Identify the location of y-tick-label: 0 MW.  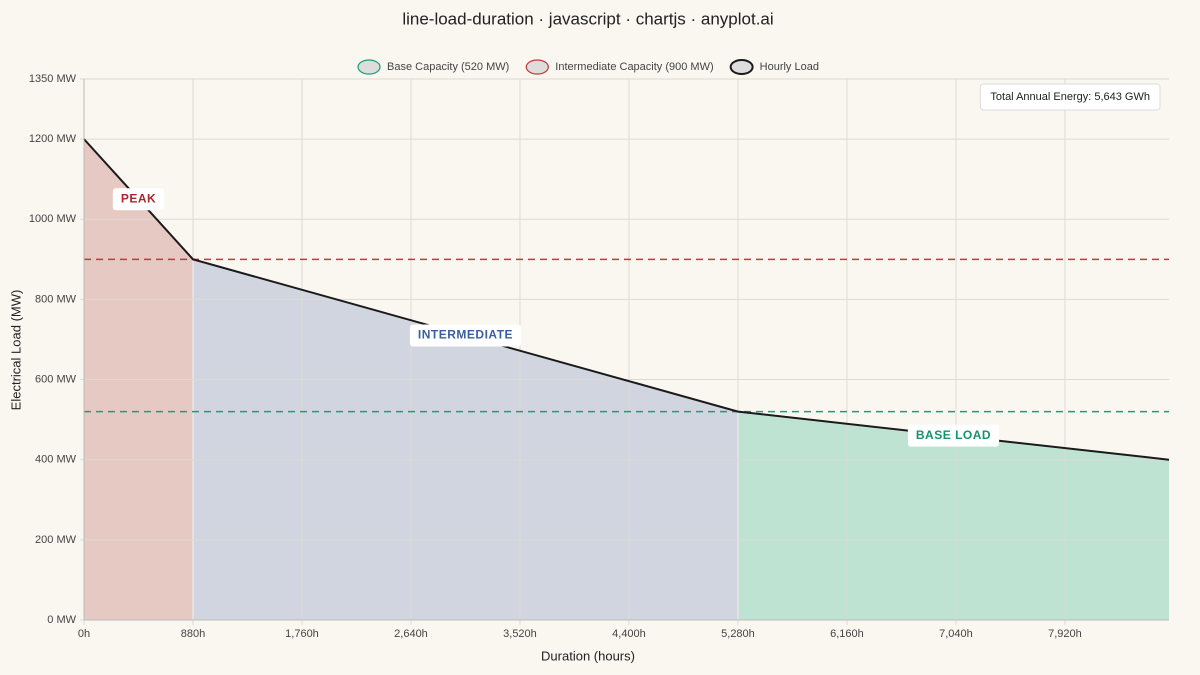
(61, 620).